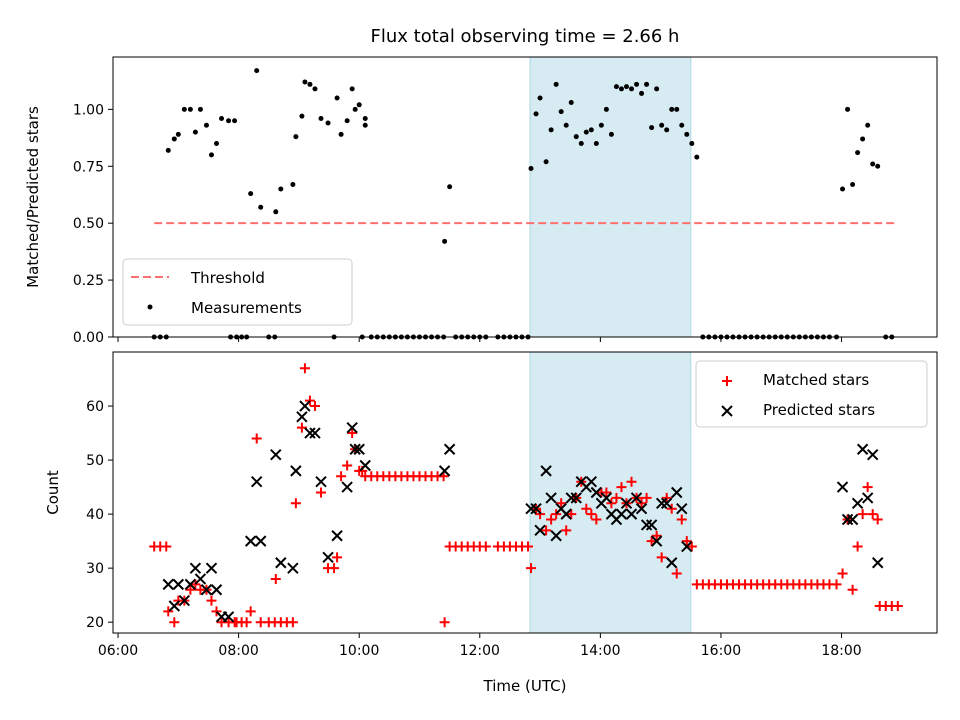 Image resolution: width=960 pixels, height=720 pixels. Describe the element at coordinates (53, 492) in the screenshot. I see `y-axis-label: Count` at that location.